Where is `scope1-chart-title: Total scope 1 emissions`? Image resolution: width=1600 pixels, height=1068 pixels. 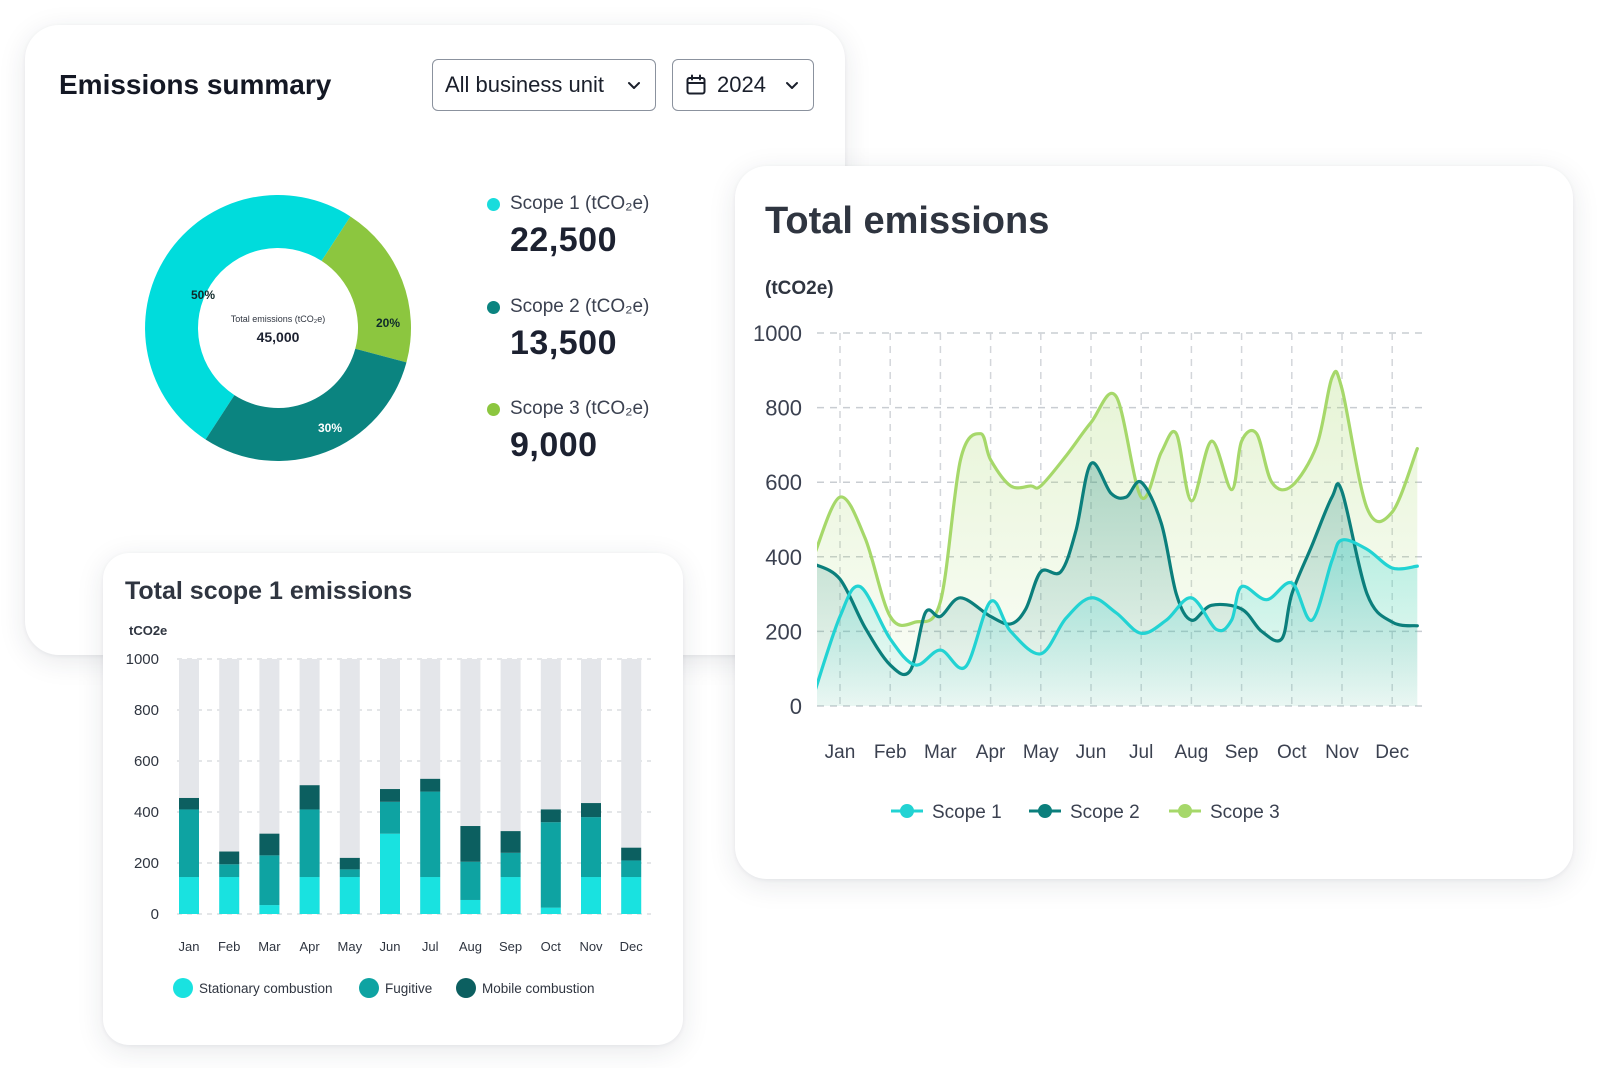
scope1-chart-title: Total scope 1 emissions is located at coordinates (269, 591).